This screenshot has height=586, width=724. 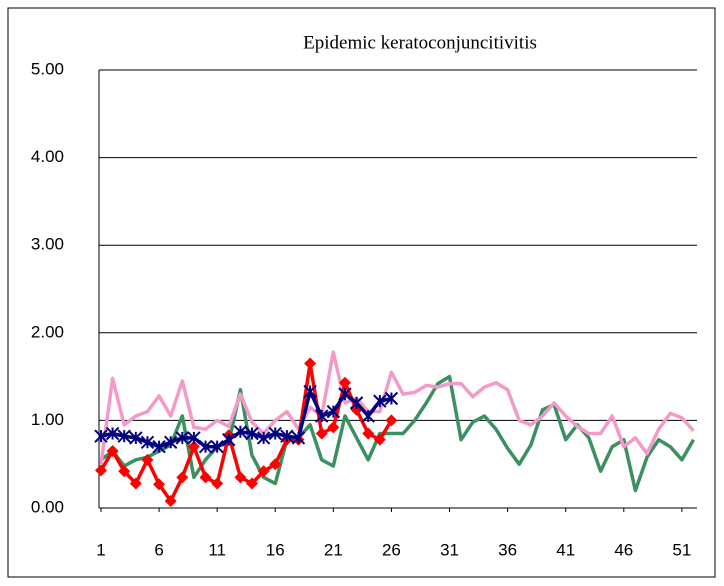 What do you see at coordinates (333, 549) in the screenshot?
I see `x-tick-label: 21` at bounding box center [333, 549].